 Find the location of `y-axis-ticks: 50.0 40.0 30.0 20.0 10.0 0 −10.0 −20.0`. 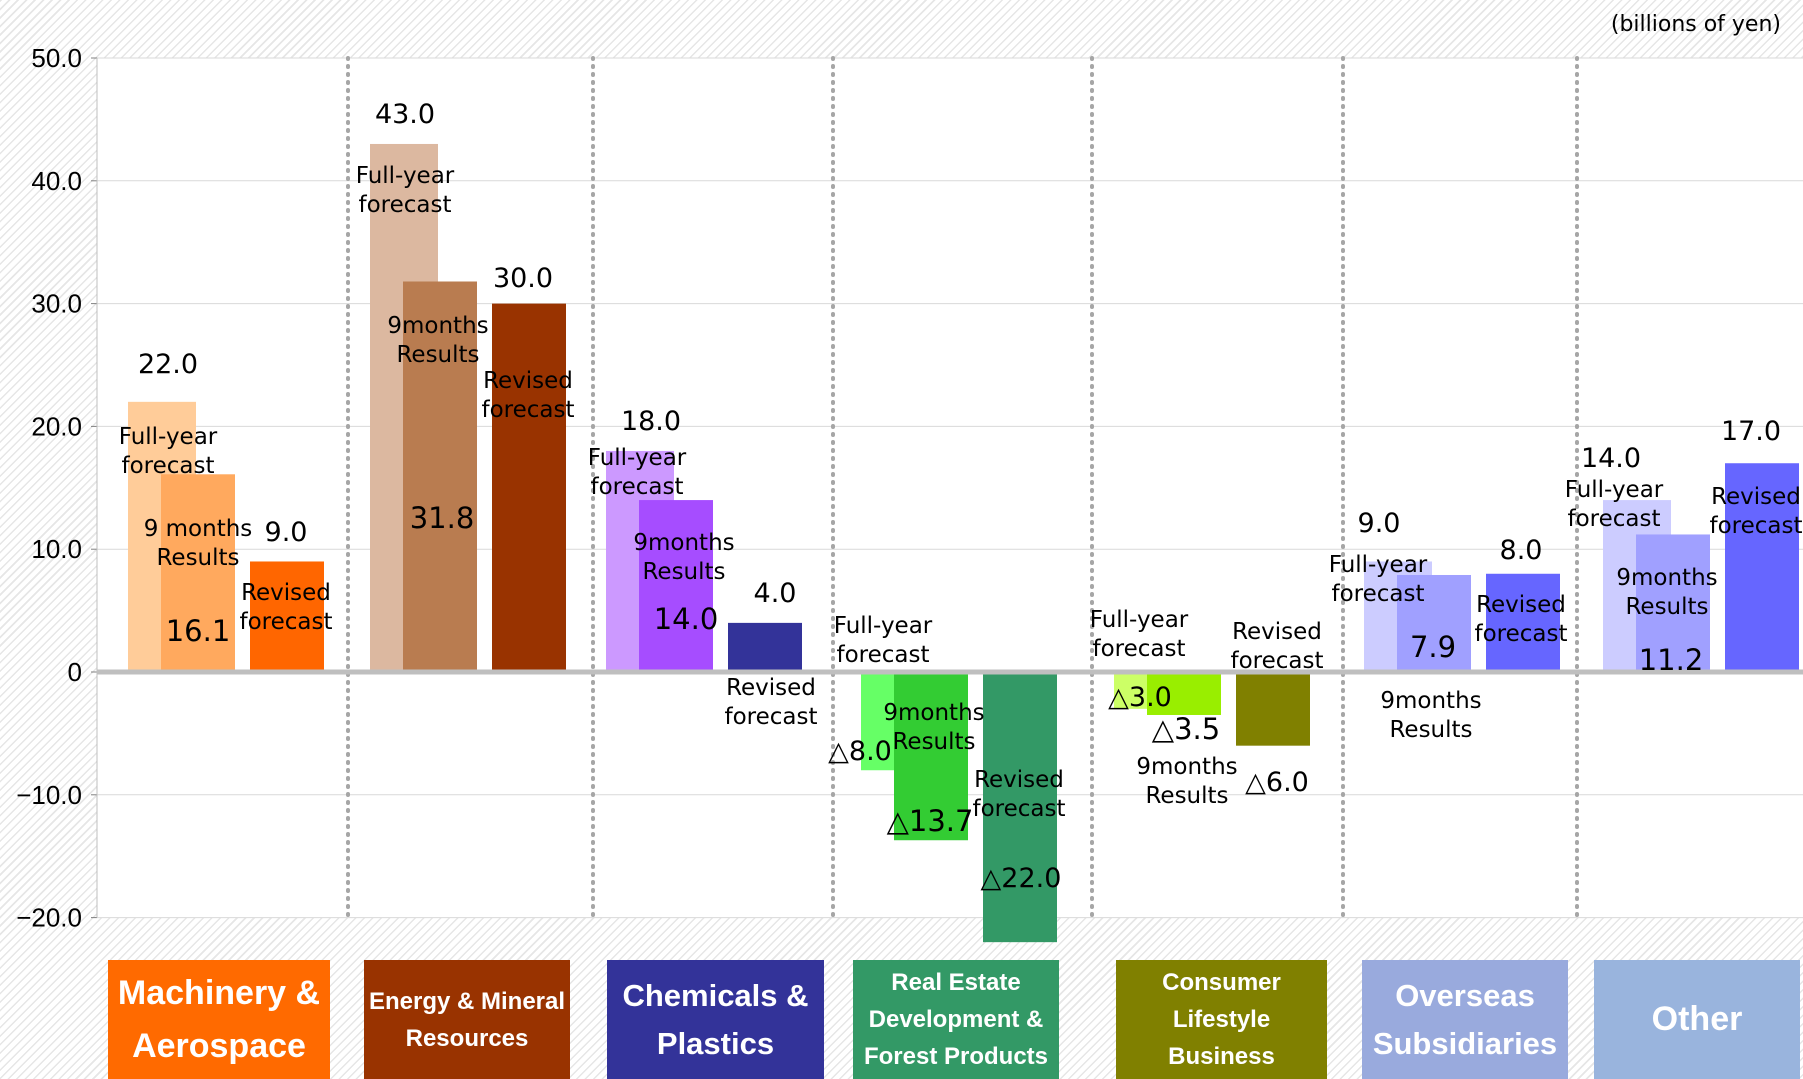

y-axis-ticks: 50.0 40.0 30.0 20.0 10.0 0 −10.0 −20.0 is located at coordinates (57, 488).